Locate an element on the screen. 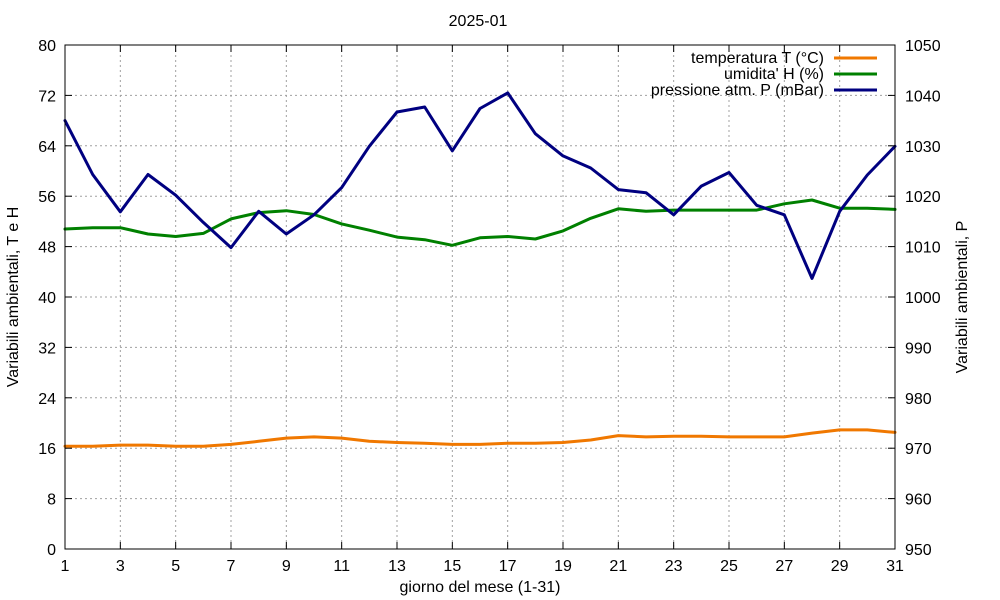  y-tick-label: 72 is located at coordinates (47, 96).